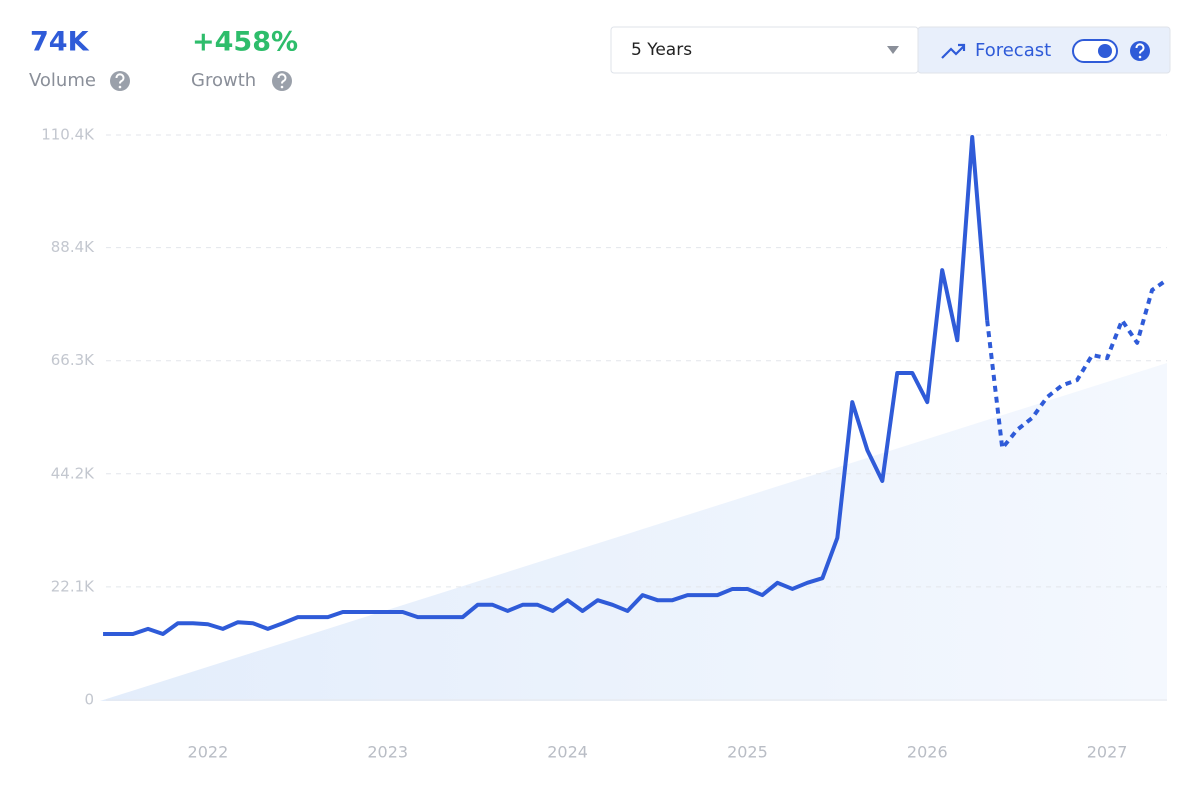 The image size is (1200, 796). I want to click on growth-value: +458%, so click(245, 42).